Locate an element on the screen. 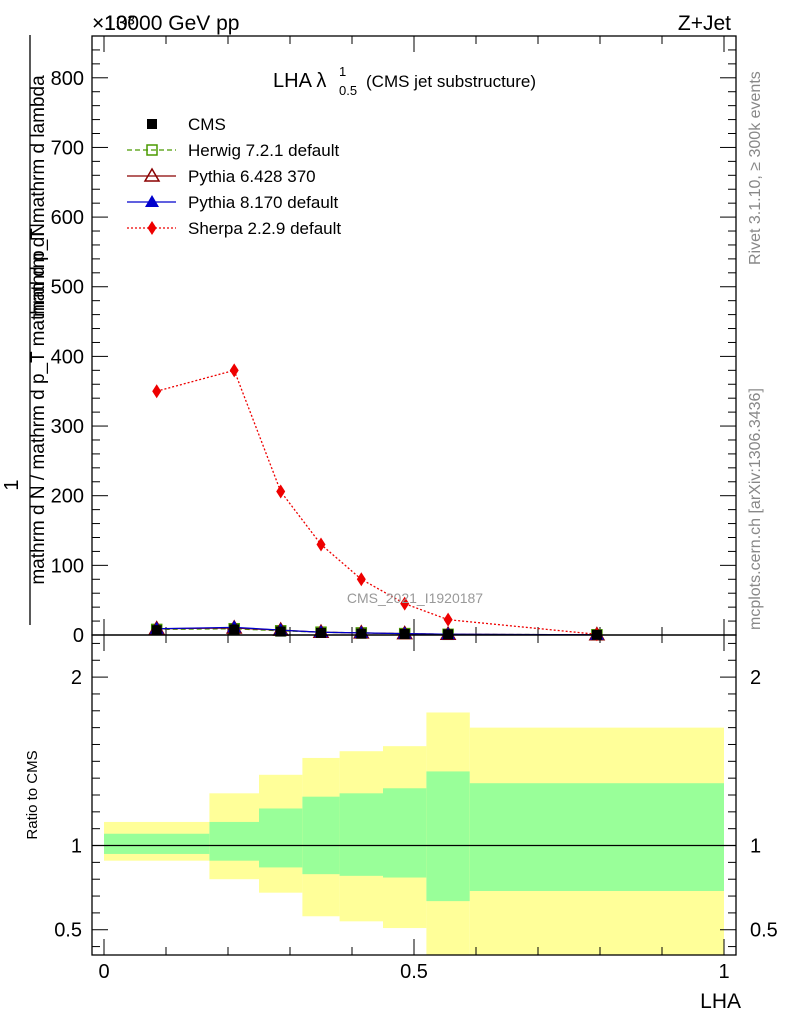 Image resolution: width=786 pixels, height=1029 pixels. ratio-ytick-label-right: 2 is located at coordinates (755, 678).